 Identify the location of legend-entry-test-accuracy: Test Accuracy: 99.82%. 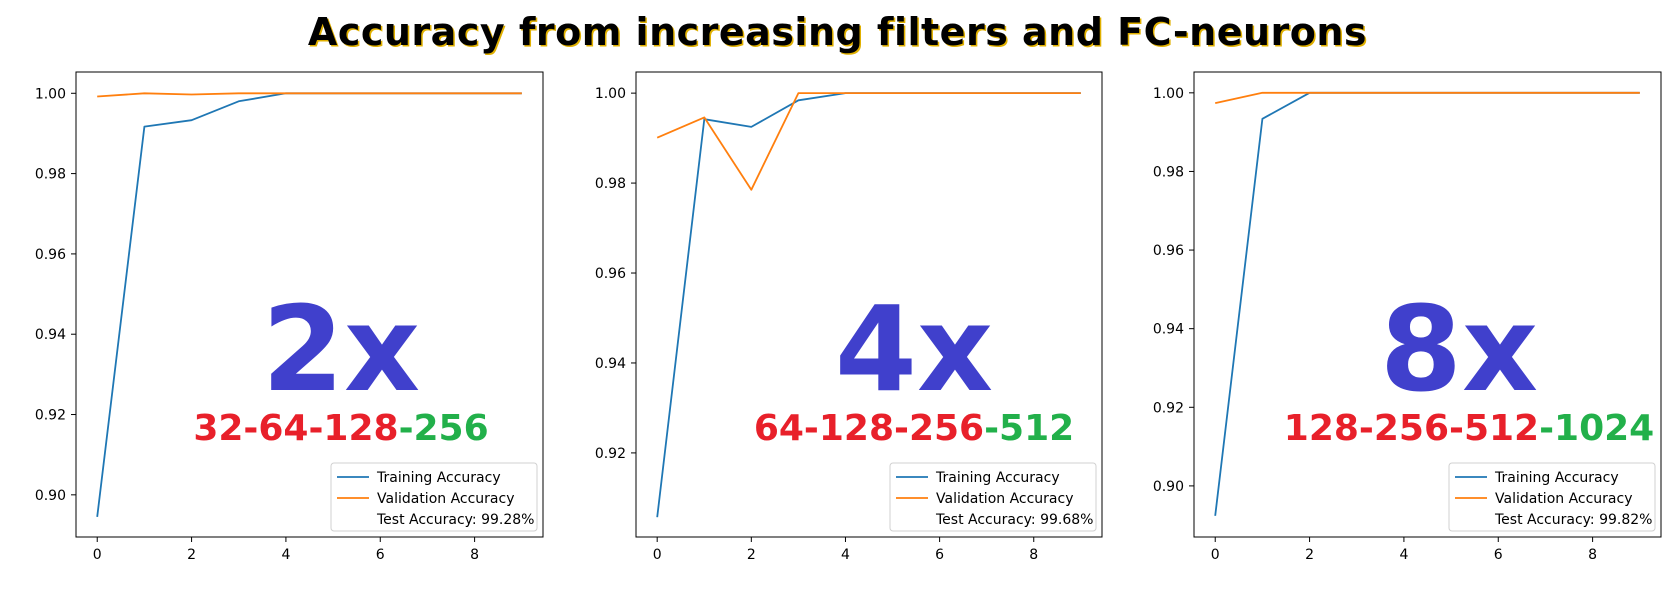
(1573, 520).